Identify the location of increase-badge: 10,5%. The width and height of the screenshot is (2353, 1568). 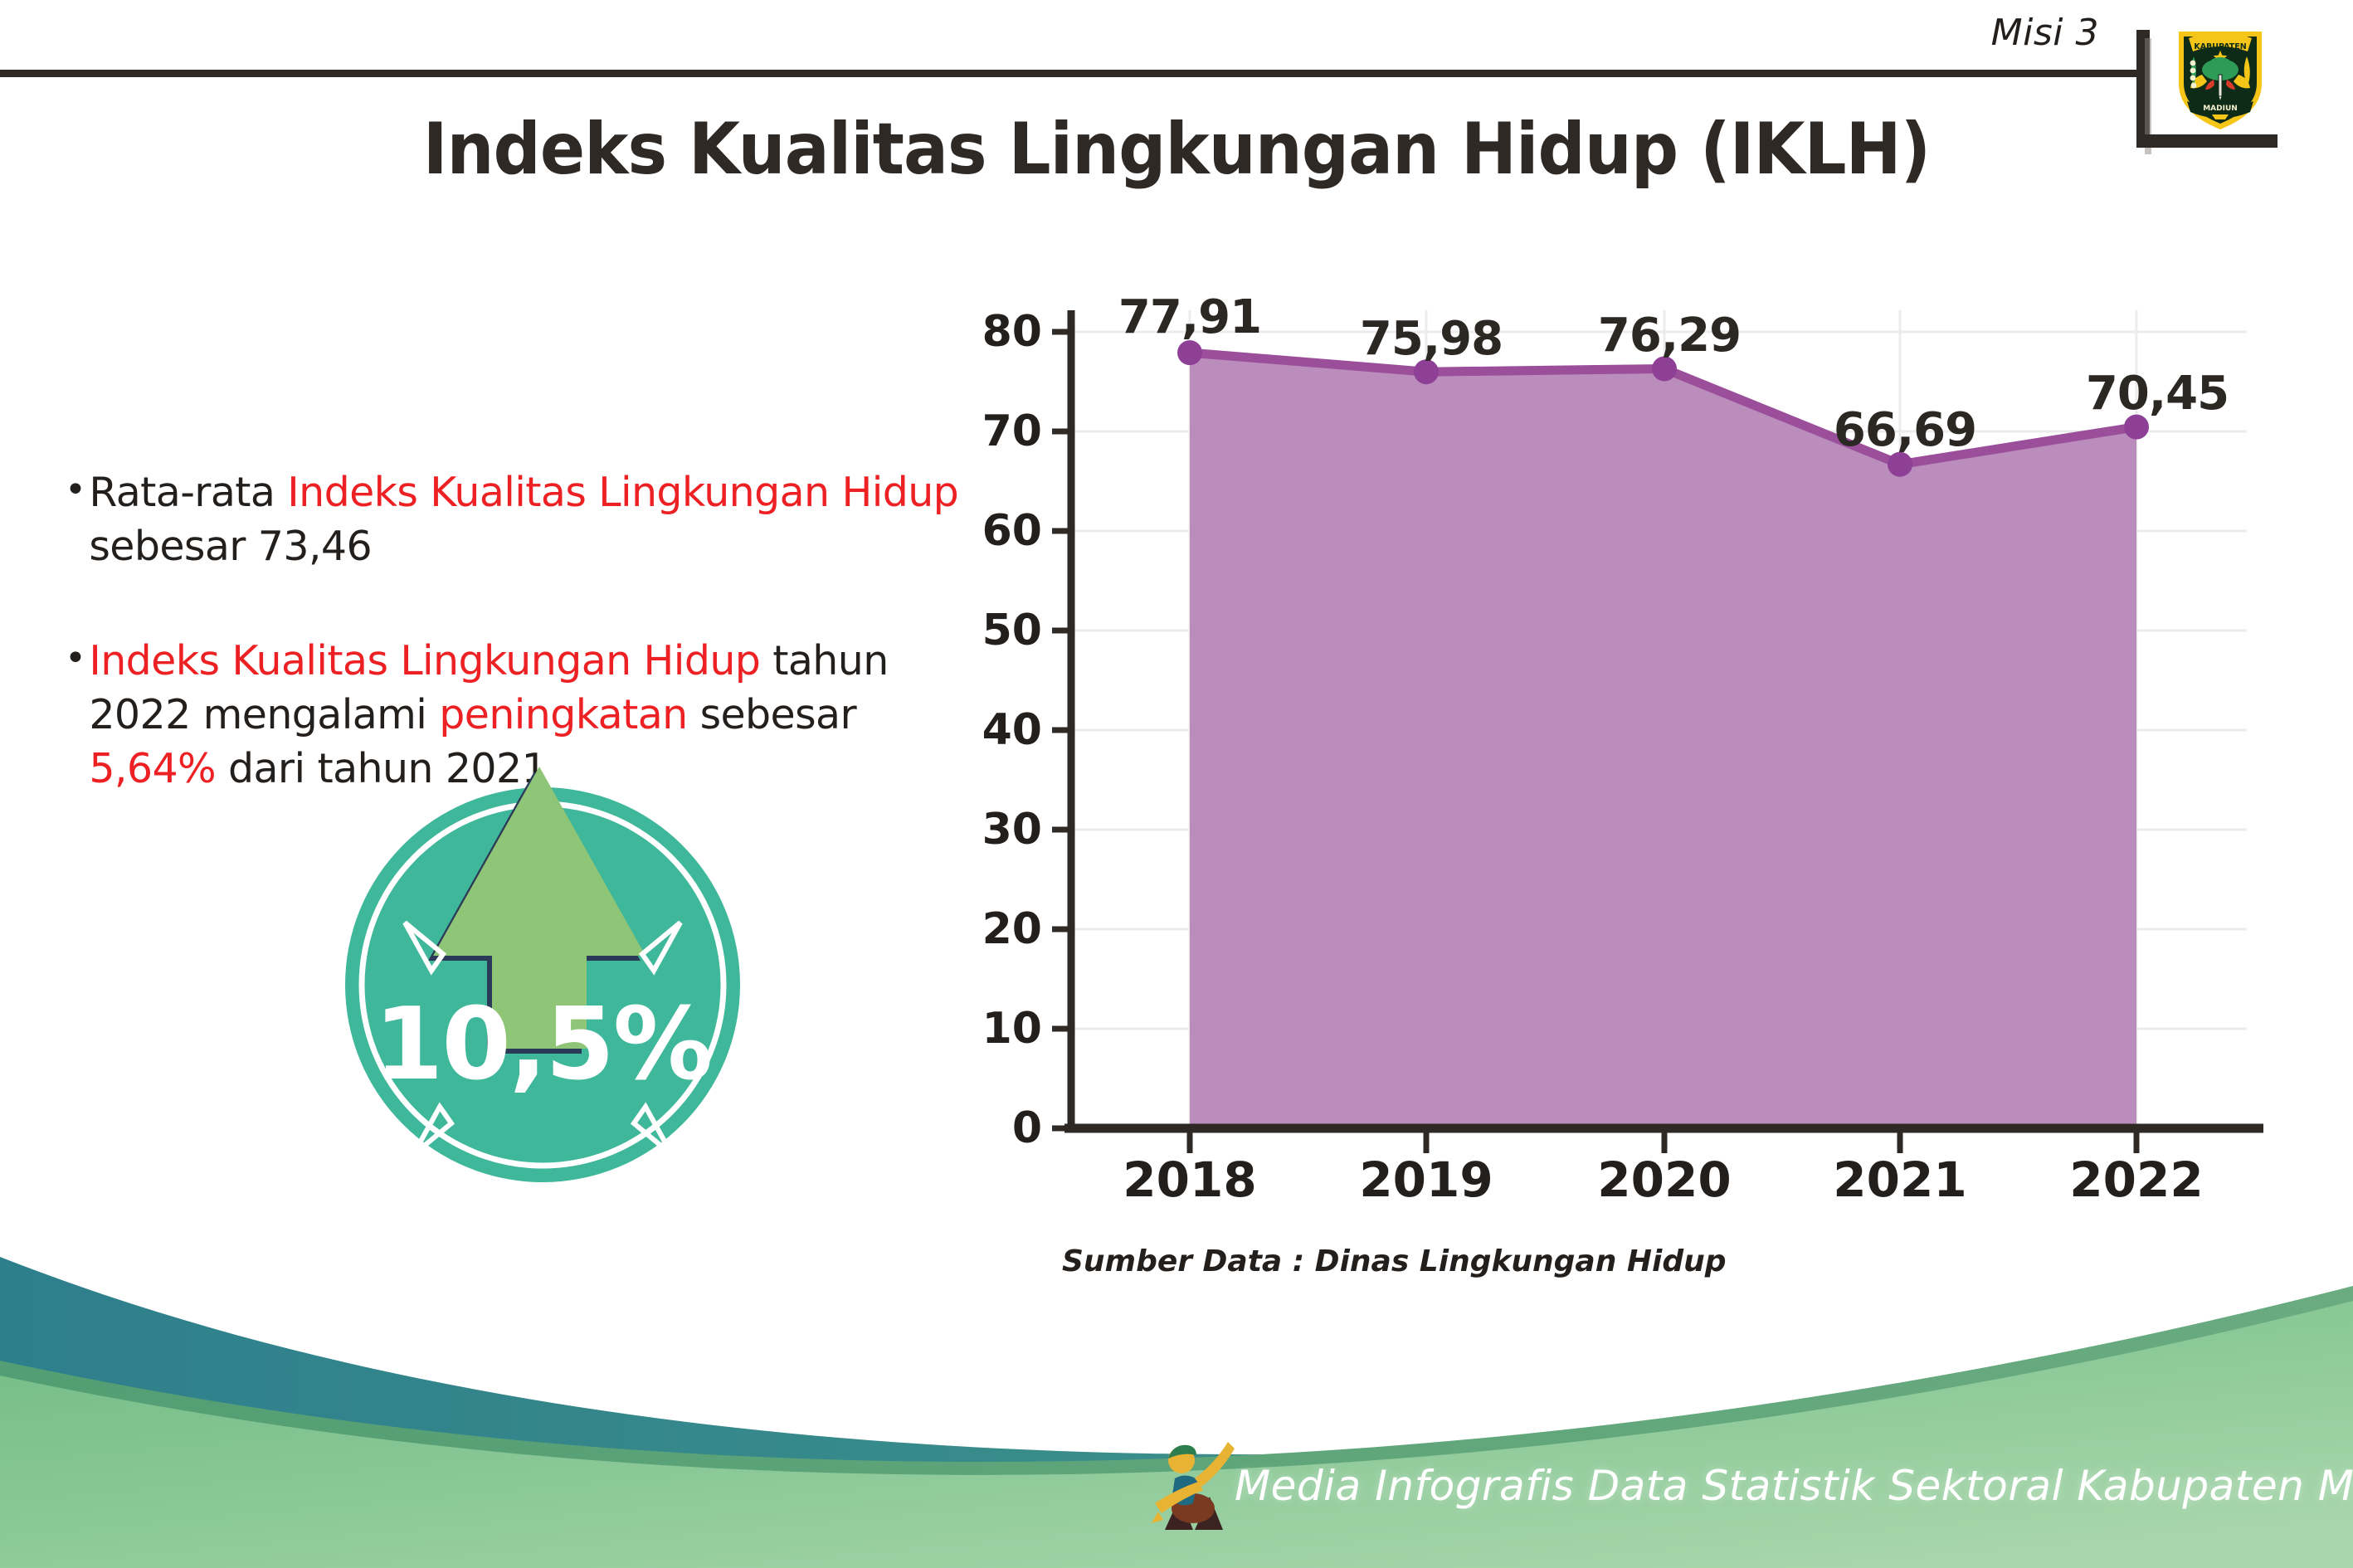
(542, 972).